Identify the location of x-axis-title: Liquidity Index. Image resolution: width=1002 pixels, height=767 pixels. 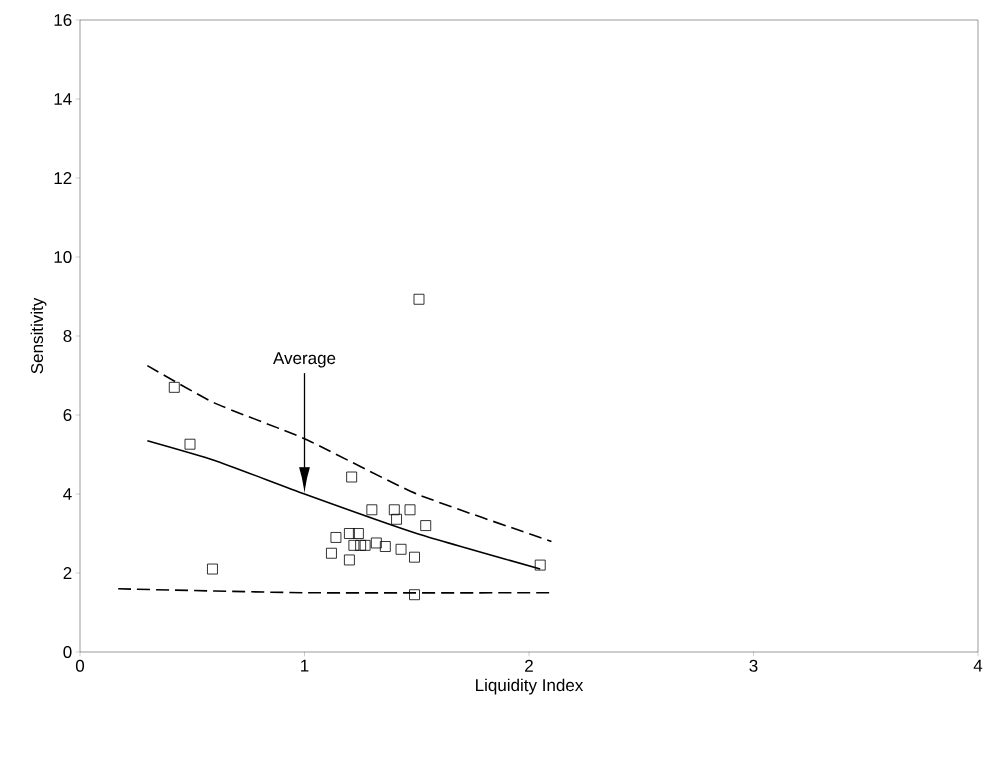
(530, 686).